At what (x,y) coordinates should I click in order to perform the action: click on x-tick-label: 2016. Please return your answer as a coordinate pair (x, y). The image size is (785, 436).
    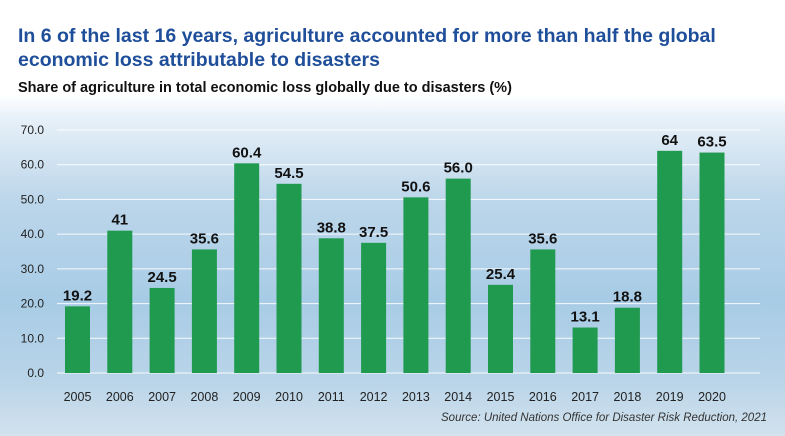
    Looking at the image, I should click on (543, 397).